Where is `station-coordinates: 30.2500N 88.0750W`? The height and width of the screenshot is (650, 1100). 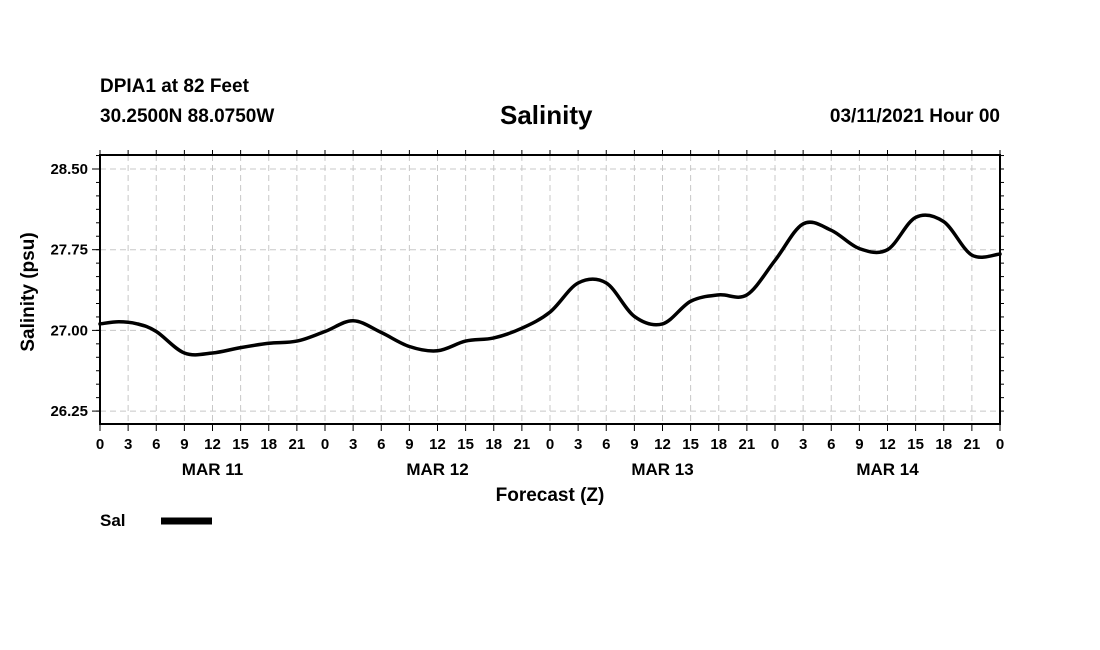 station-coordinates: 30.2500N 88.0750W is located at coordinates (187, 116).